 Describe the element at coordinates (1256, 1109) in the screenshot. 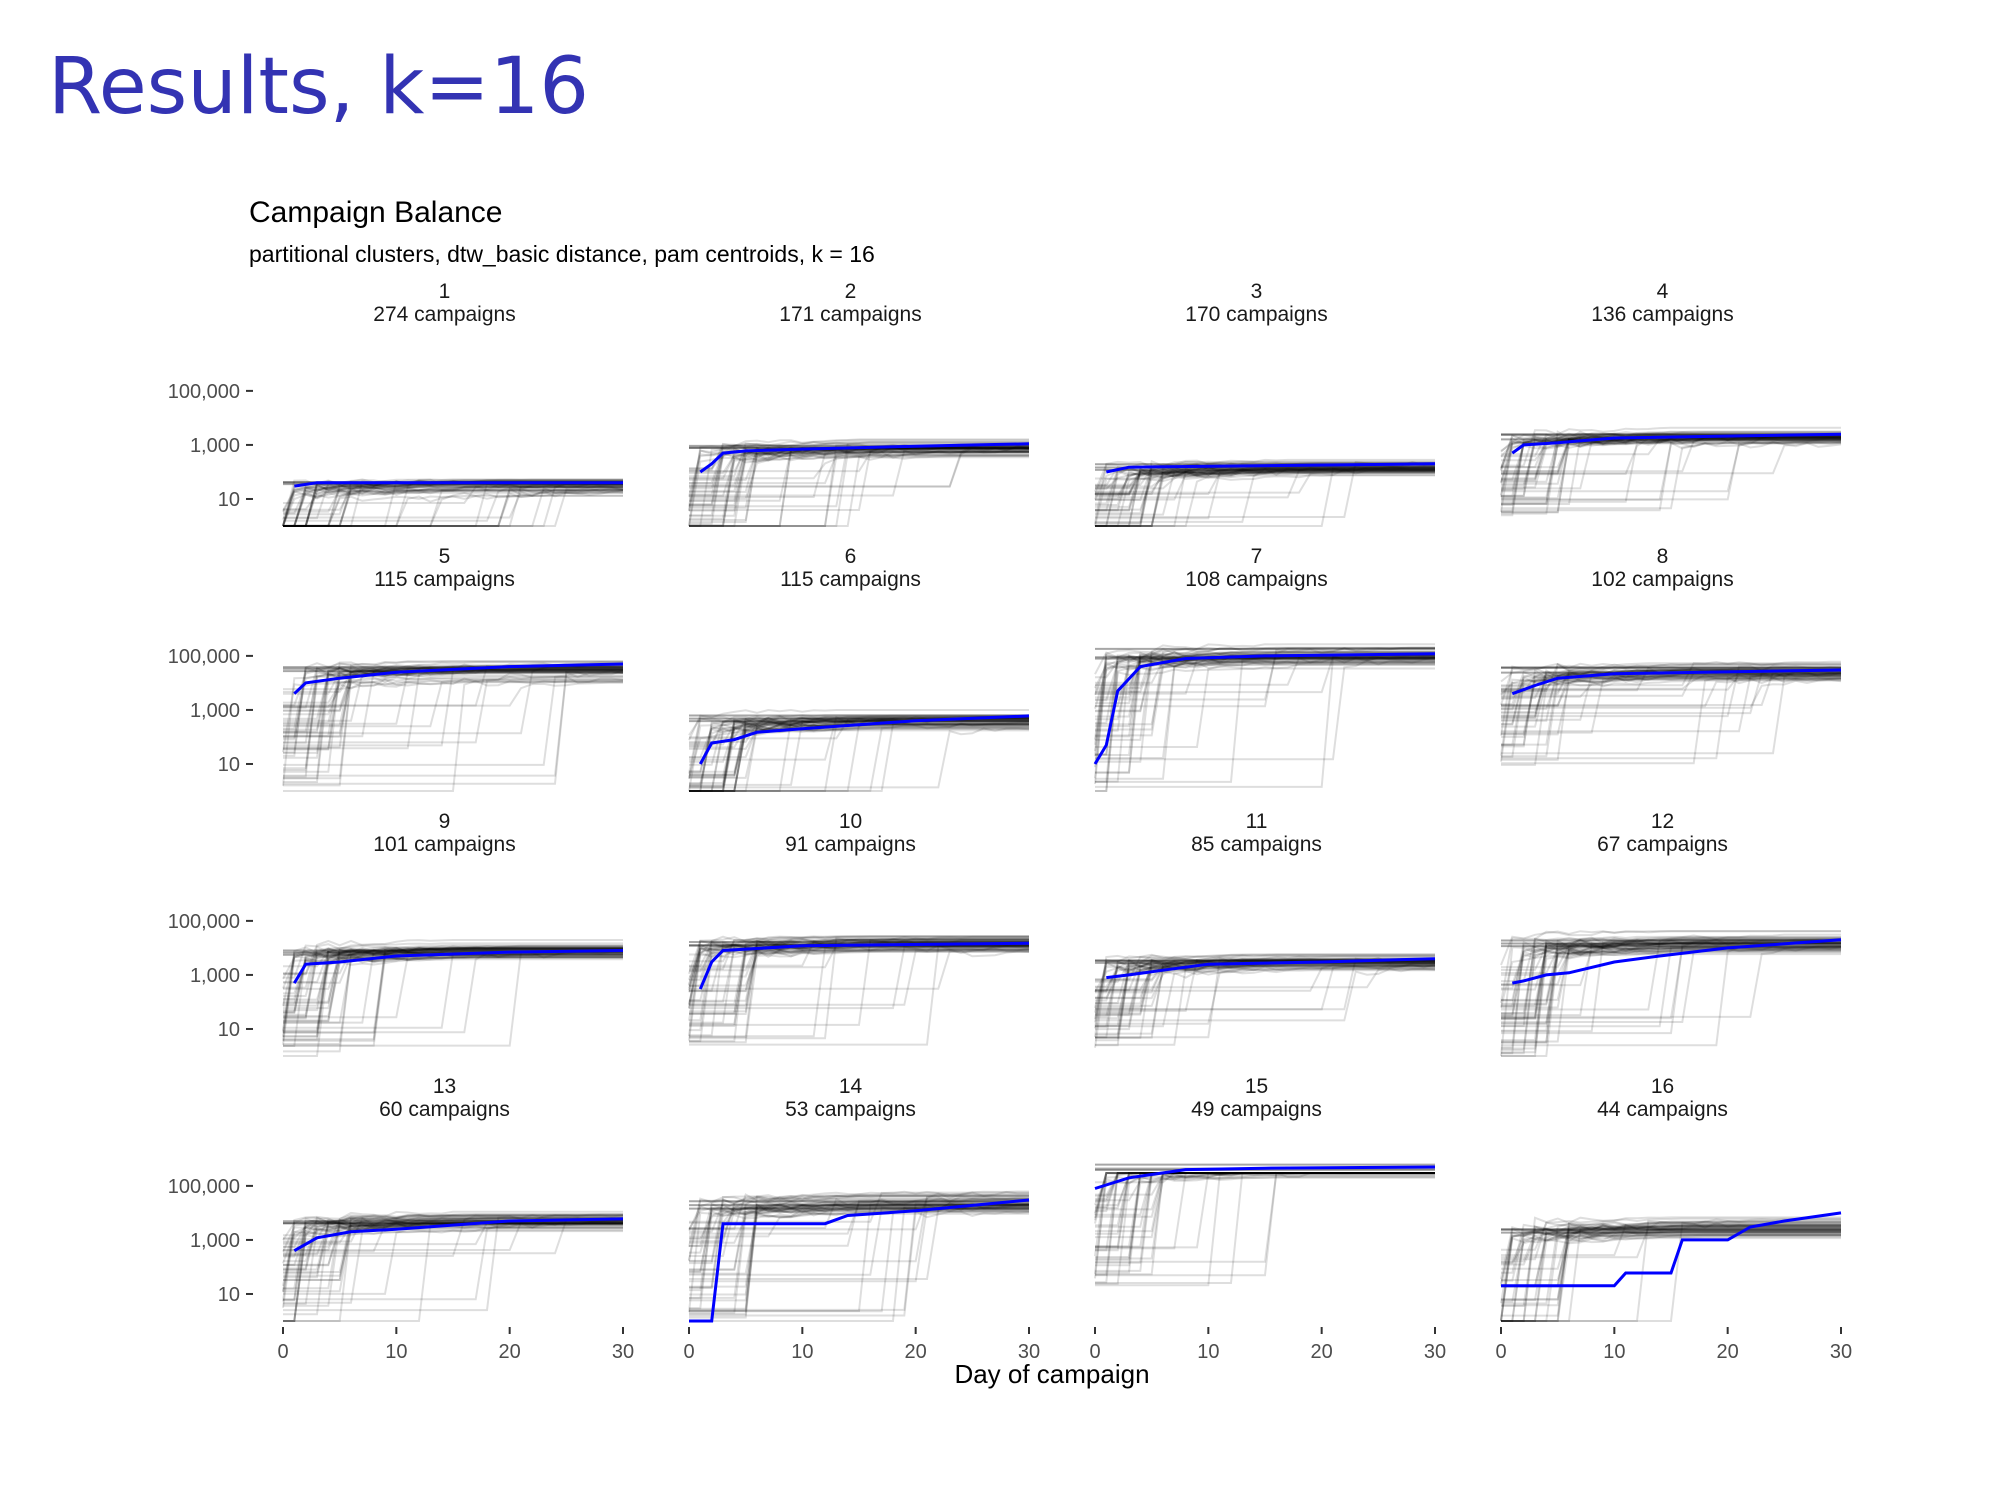

I see `facet-count-label: 49 campaigns` at that location.